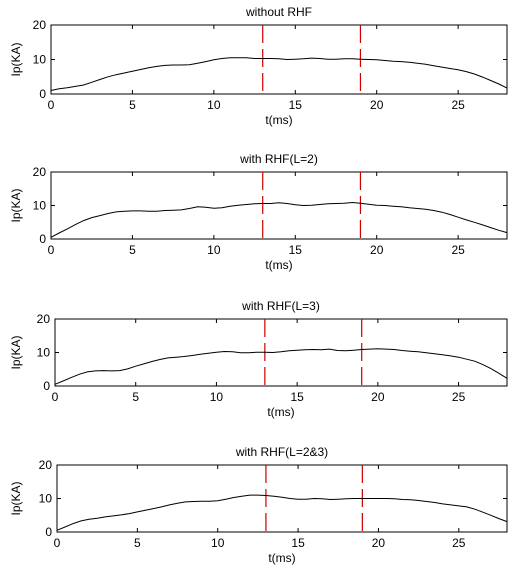 The image size is (519, 572). I want to click on chart-title: with RHF(L=2&3), so click(281, 452).